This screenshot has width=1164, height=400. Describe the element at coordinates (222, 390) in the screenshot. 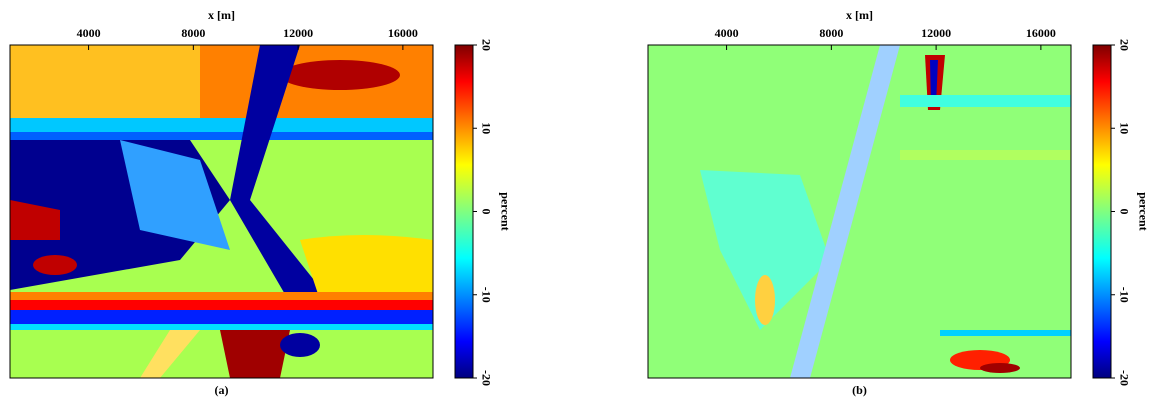

I see `caption: (a)` at that location.